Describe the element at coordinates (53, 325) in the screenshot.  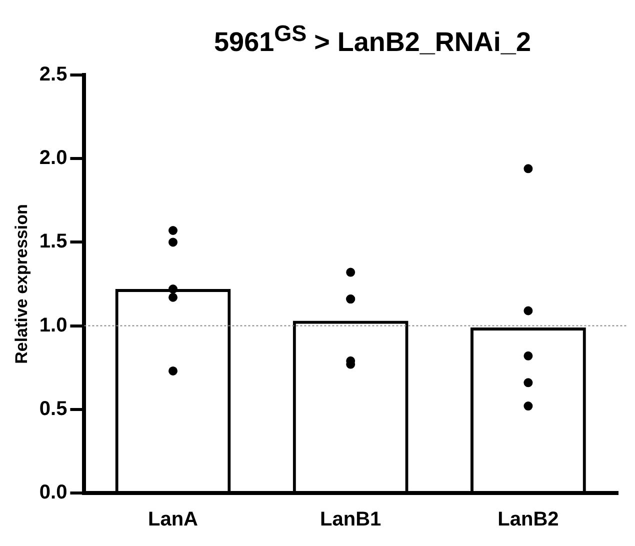
I see `y-tick-label: 1.0` at that location.